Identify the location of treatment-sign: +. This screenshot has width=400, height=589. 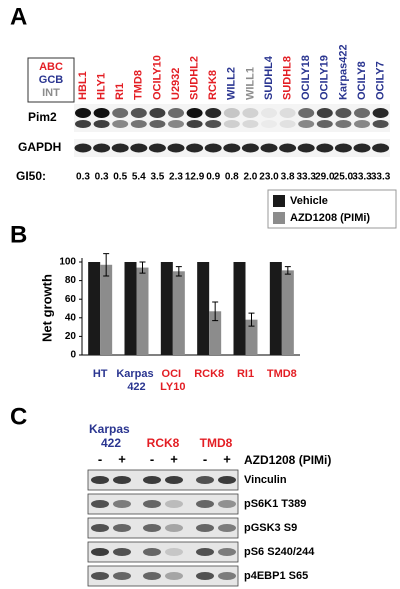
(122, 458).